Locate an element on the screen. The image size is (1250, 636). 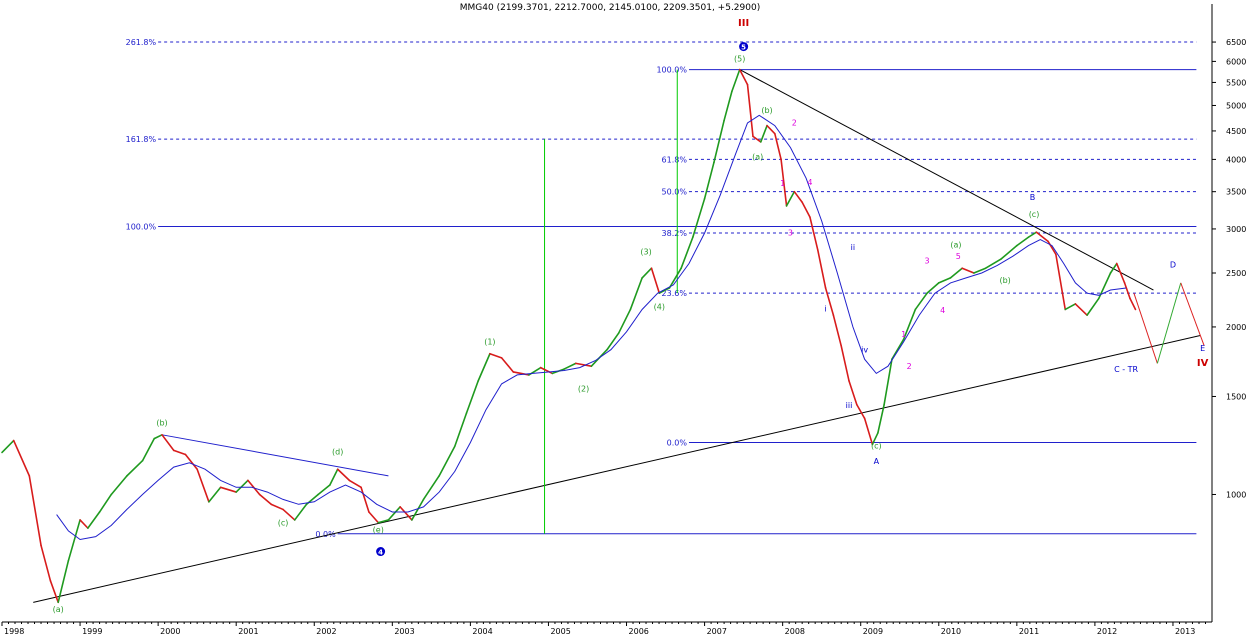
wave-label-6: (1) is located at coordinates (489, 341).